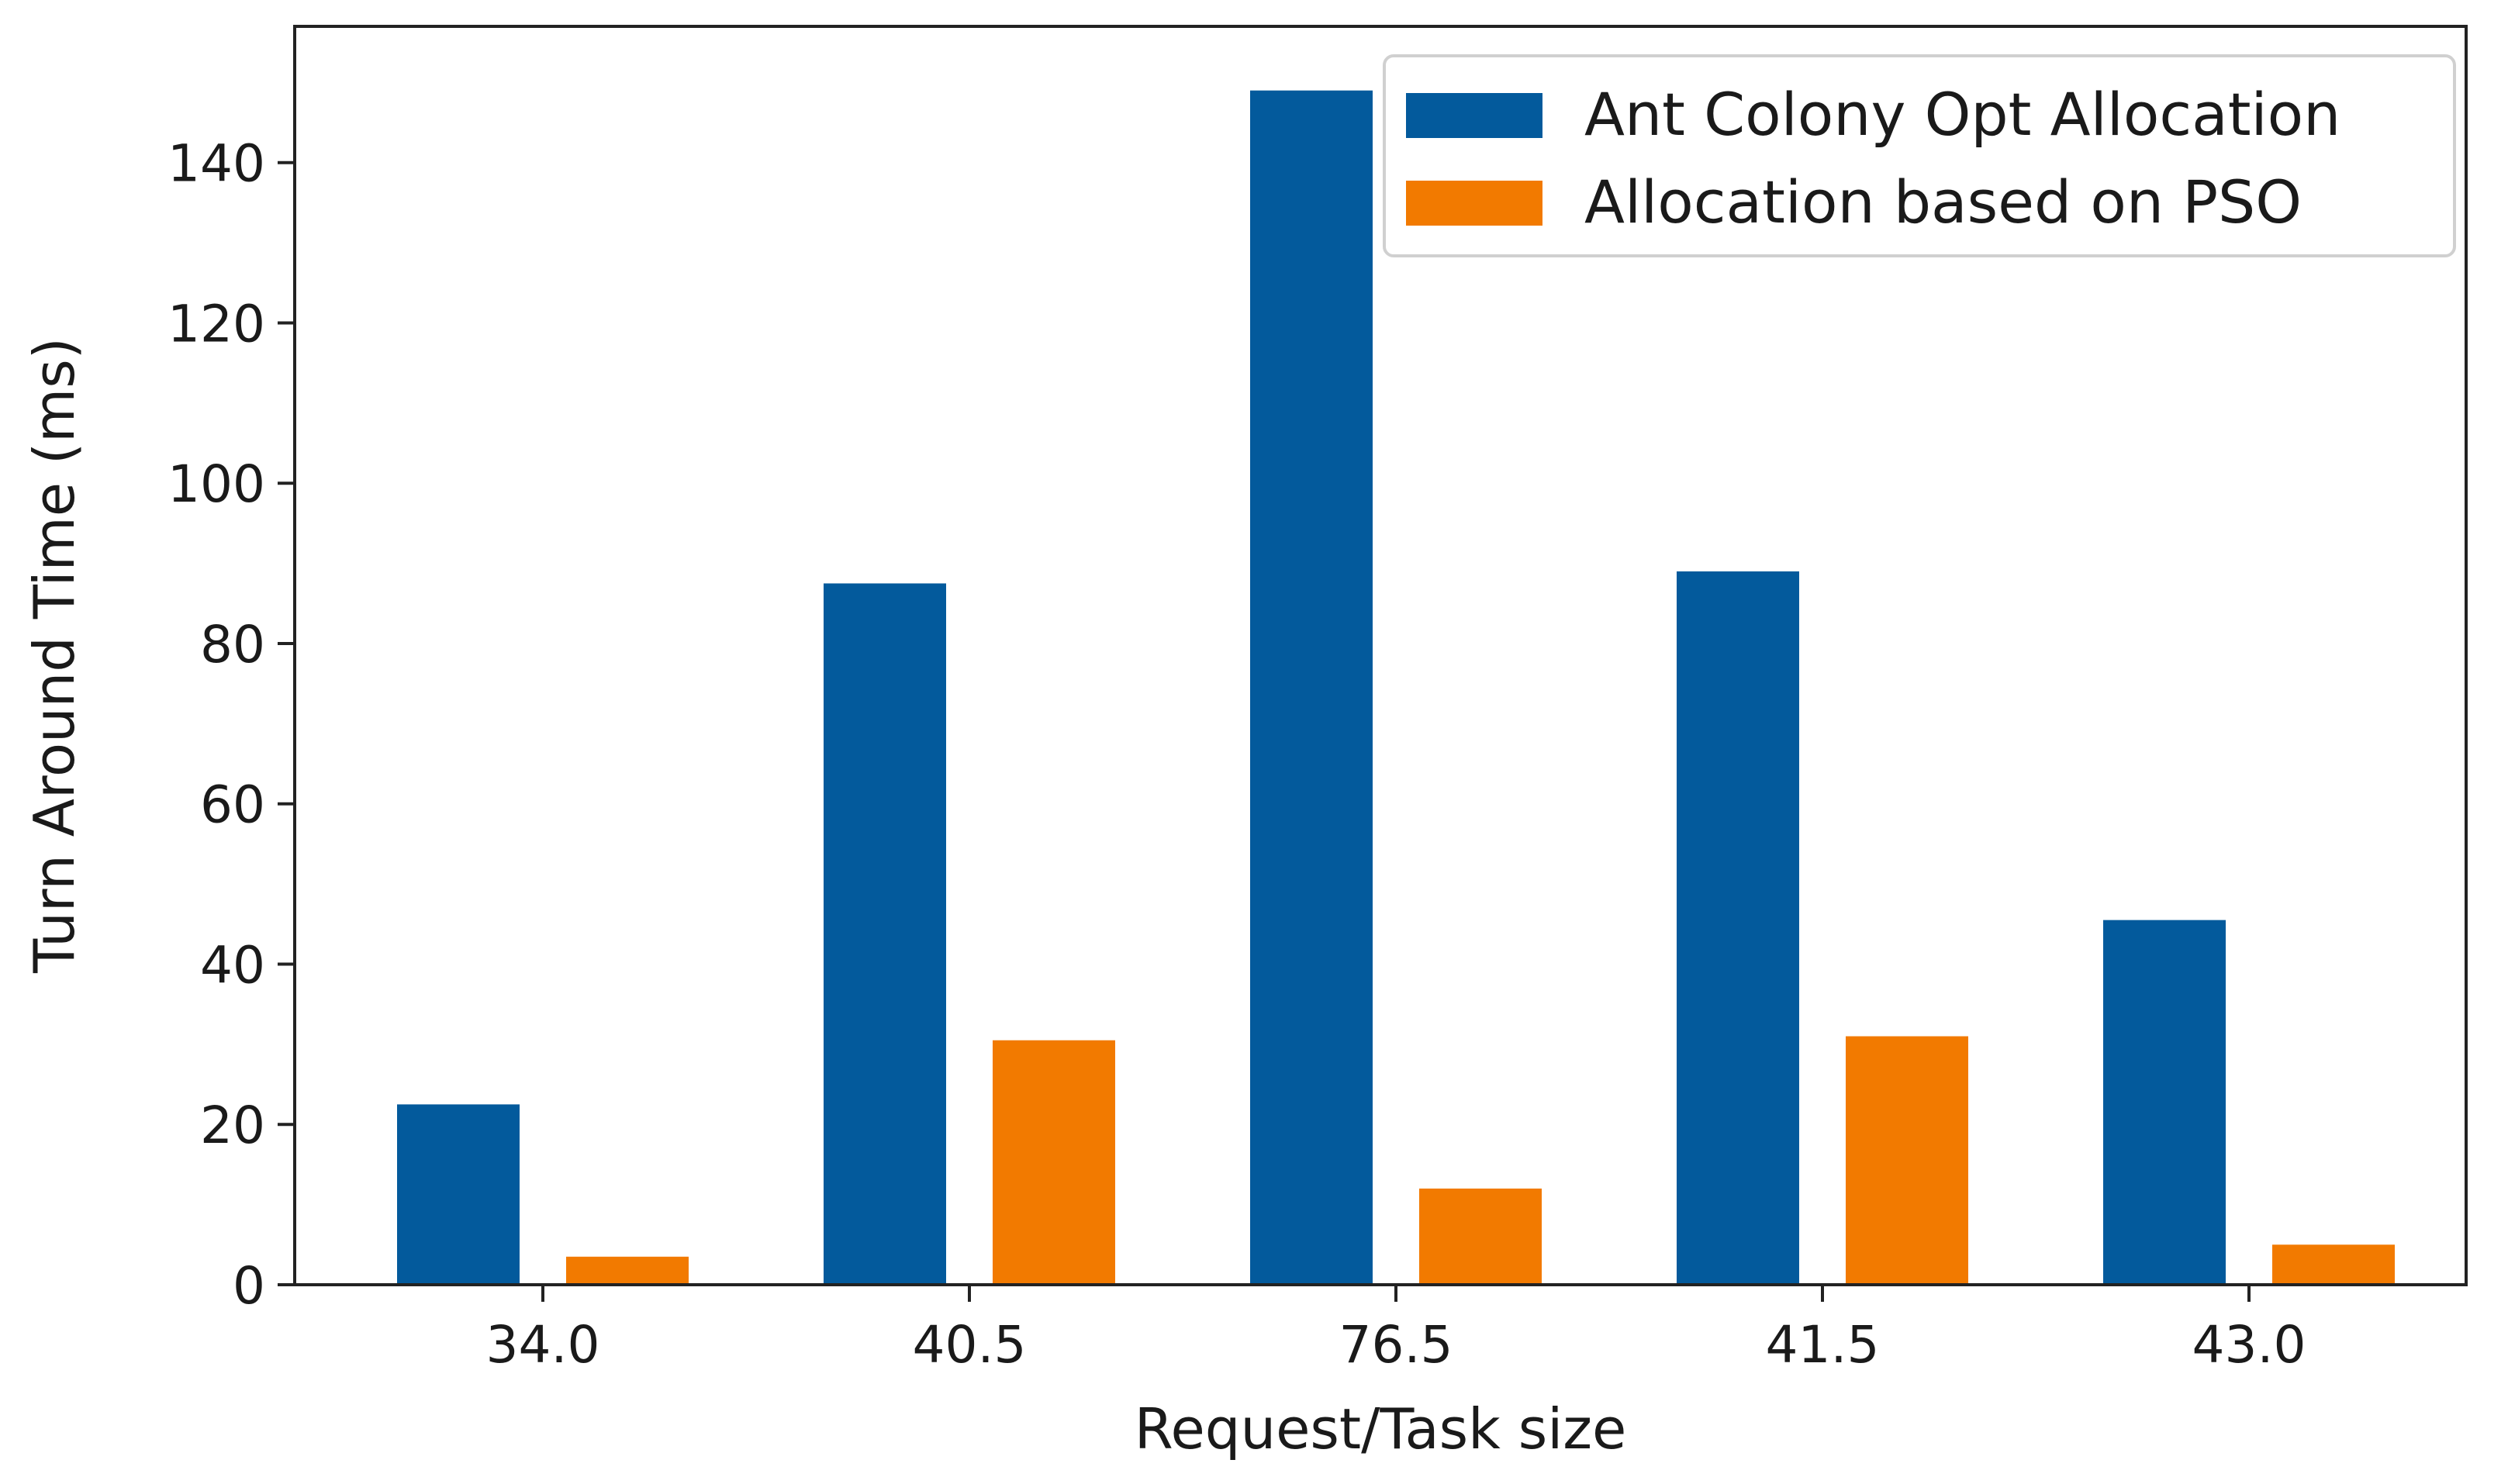  Describe the element at coordinates (233, 805) in the screenshot. I see `y-tick-label-3: 60` at that location.